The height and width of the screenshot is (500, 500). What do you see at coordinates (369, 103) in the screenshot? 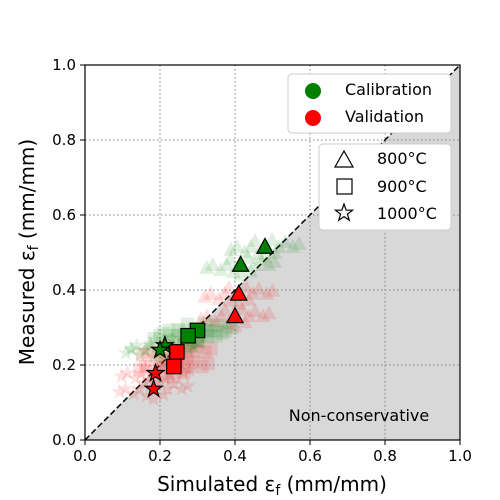
I see `color-legend: Calibration Validation` at bounding box center [369, 103].